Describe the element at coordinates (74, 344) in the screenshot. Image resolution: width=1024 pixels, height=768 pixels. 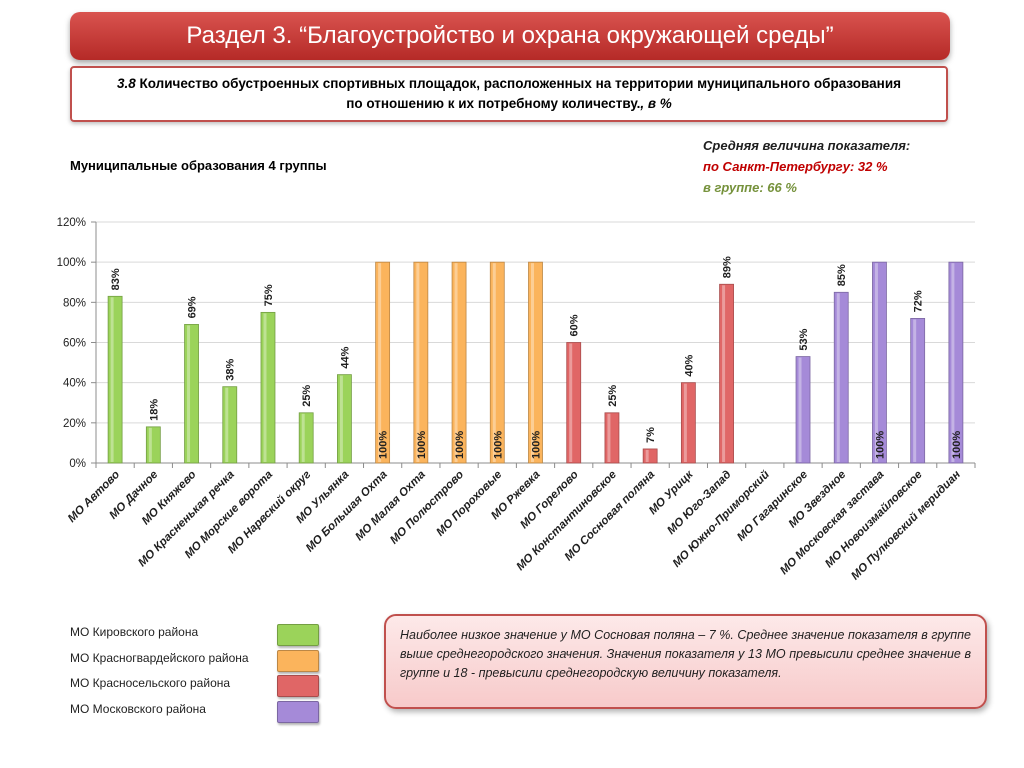
I see `y-tick-label: 60%` at that location.